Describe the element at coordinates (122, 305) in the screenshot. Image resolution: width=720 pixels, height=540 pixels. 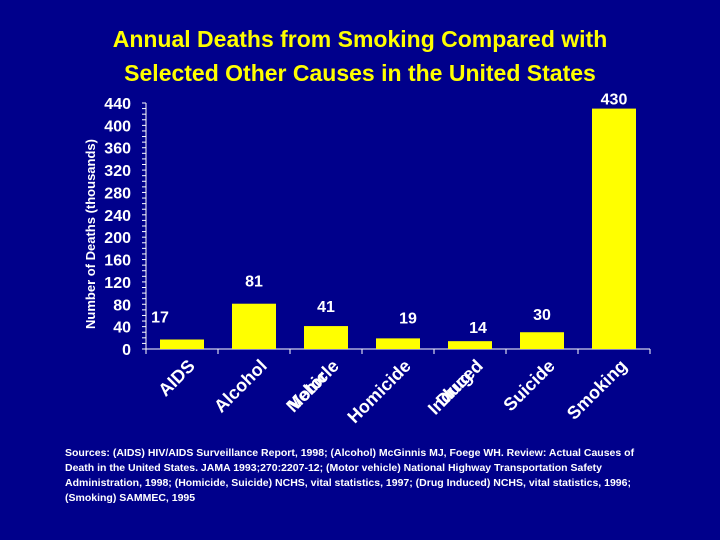
I see `y-tick-label: 80` at that location.